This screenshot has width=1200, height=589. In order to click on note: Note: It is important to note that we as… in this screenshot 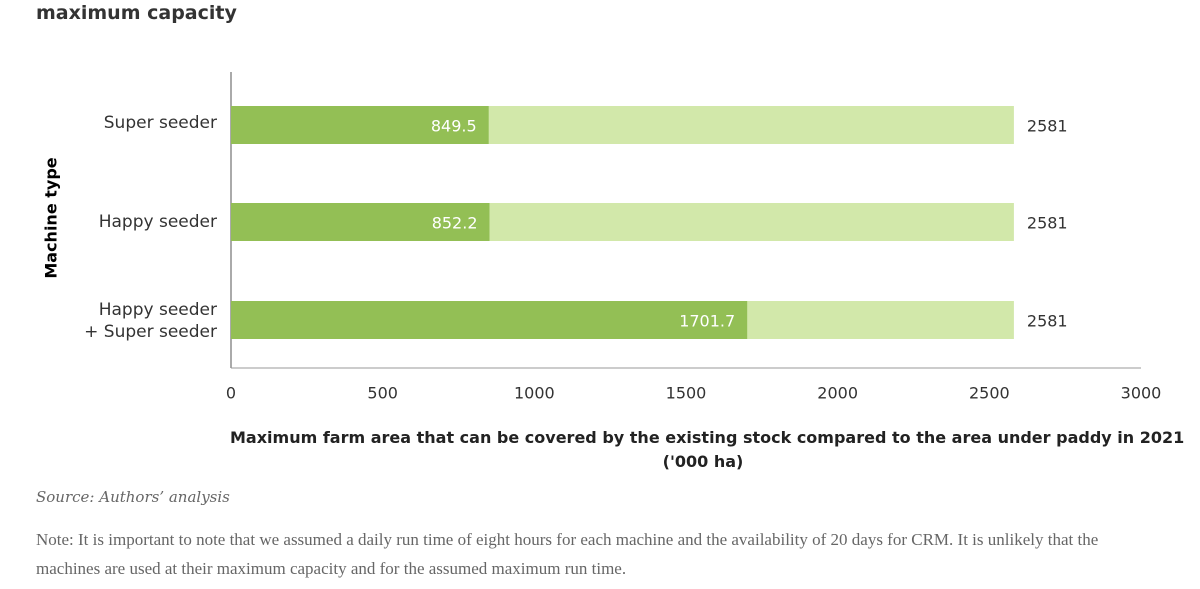, I will do `click(567, 554)`.